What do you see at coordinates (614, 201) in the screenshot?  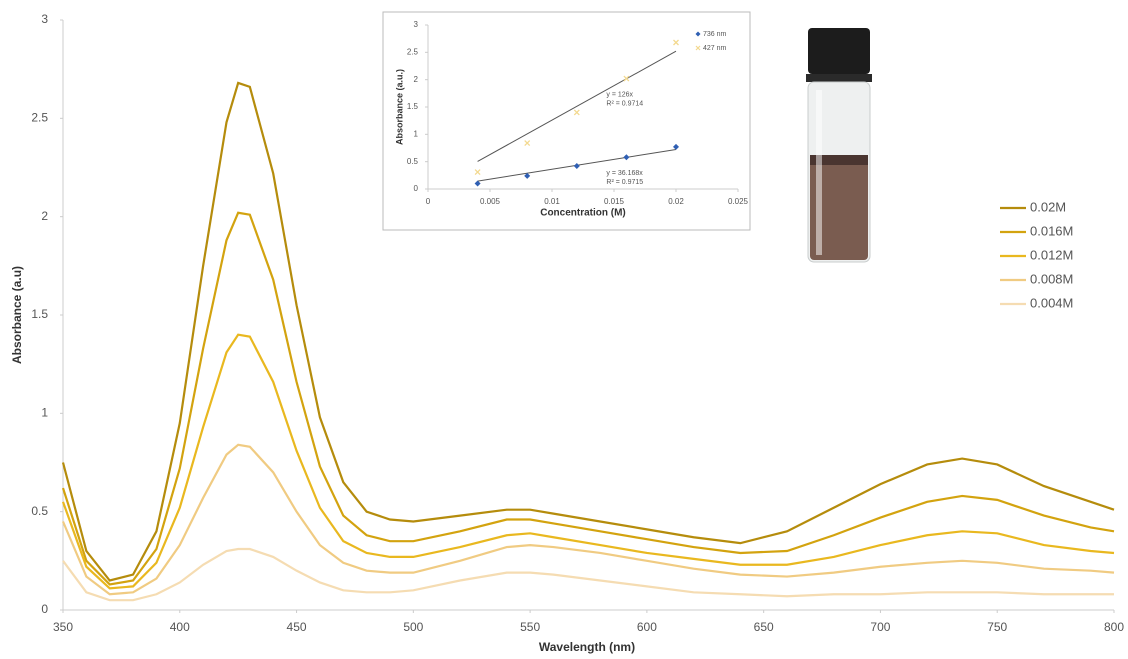 I see `x-tick-label: 0.015` at bounding box center [614, 201].